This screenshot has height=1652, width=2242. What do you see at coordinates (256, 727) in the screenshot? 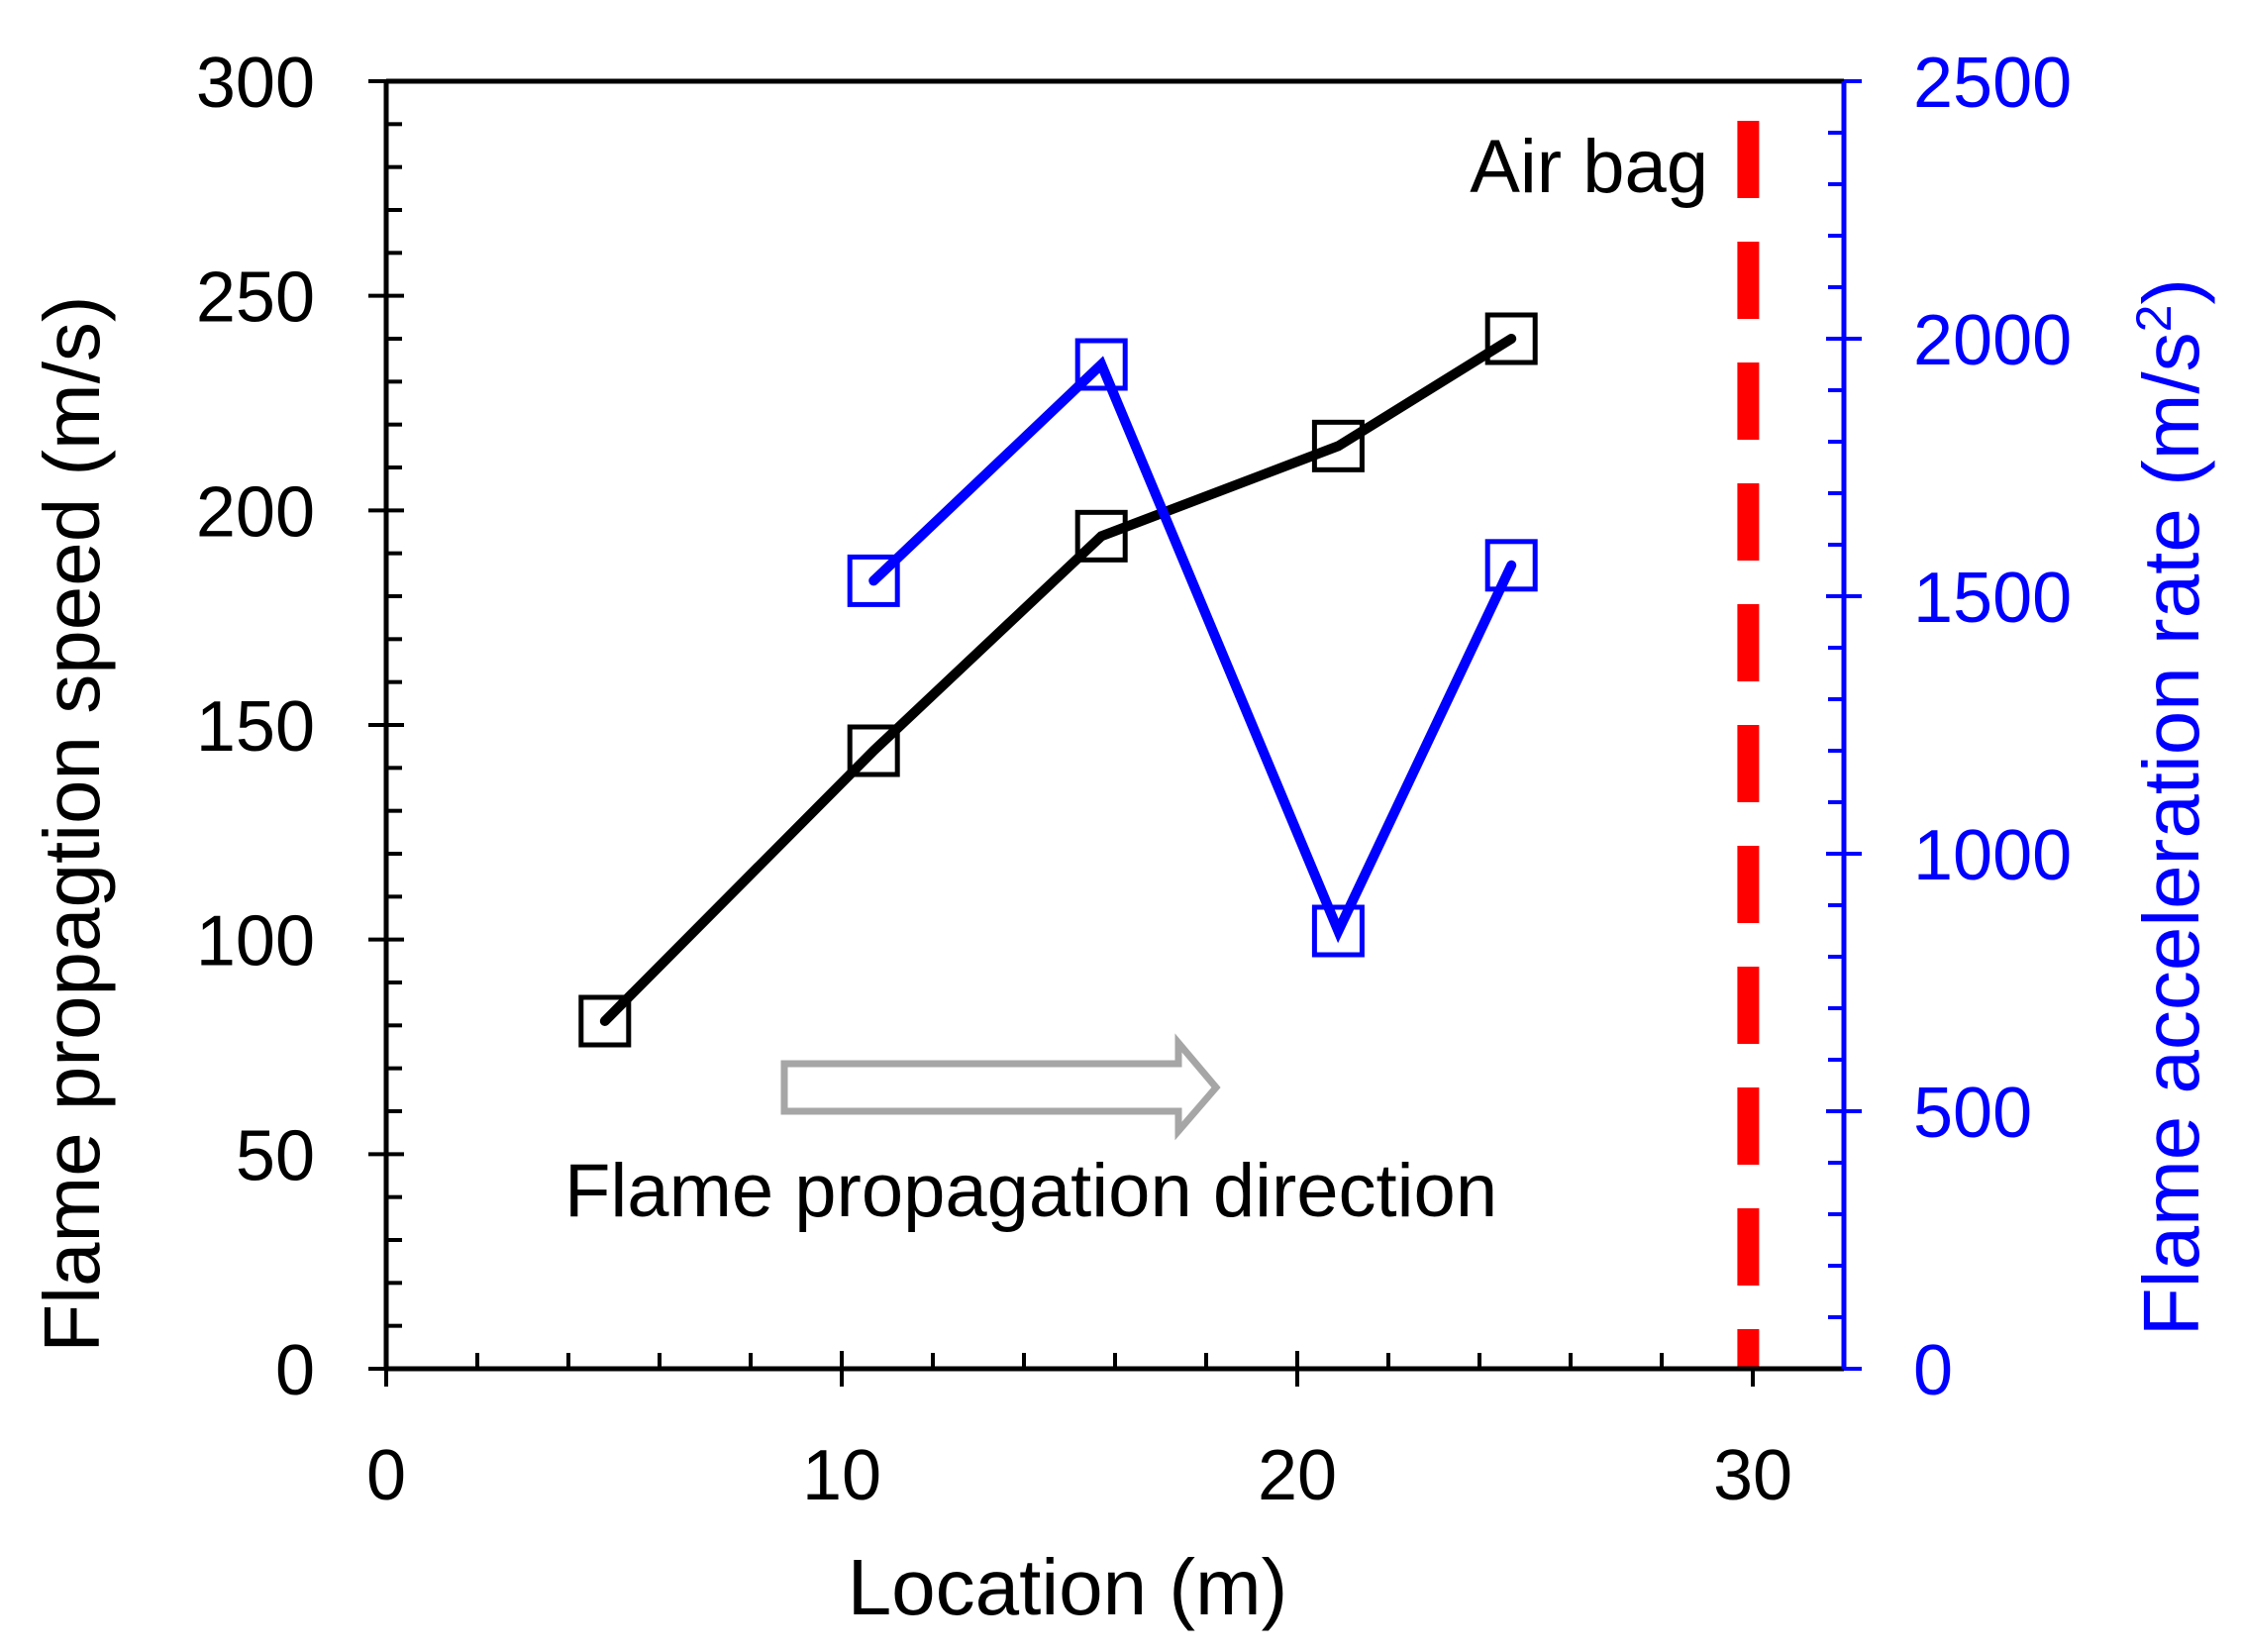
I see `y-tick-label: 150` at bounding box center [256, 727].